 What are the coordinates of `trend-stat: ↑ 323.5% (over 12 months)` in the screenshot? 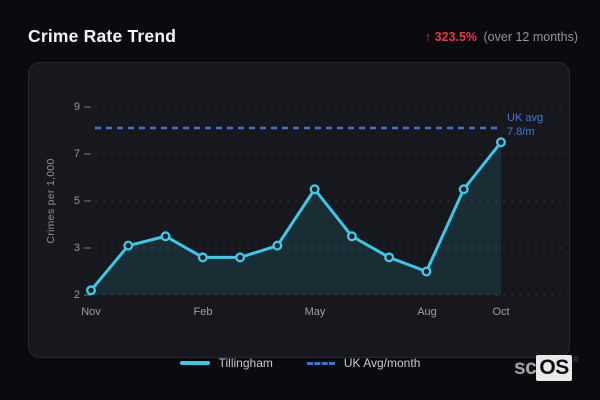 It's located at (501, 37).